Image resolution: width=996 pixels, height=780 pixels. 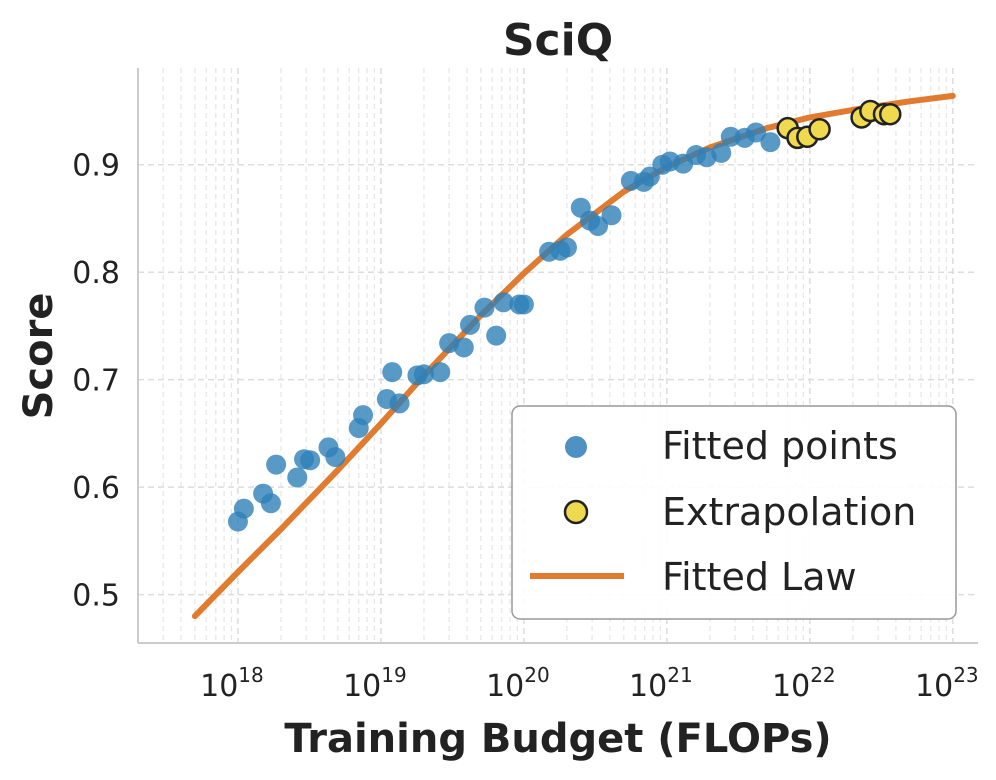 I want to click on legend: Fitted points Extrapolation Fitted Law, so click(x=734, y=512).